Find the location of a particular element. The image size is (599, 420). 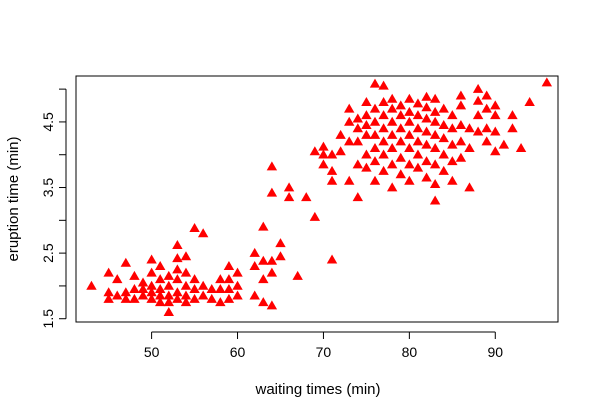

y-axis: 1.5 2.5 3.5 4.5 is located at coordinates (53, 208).